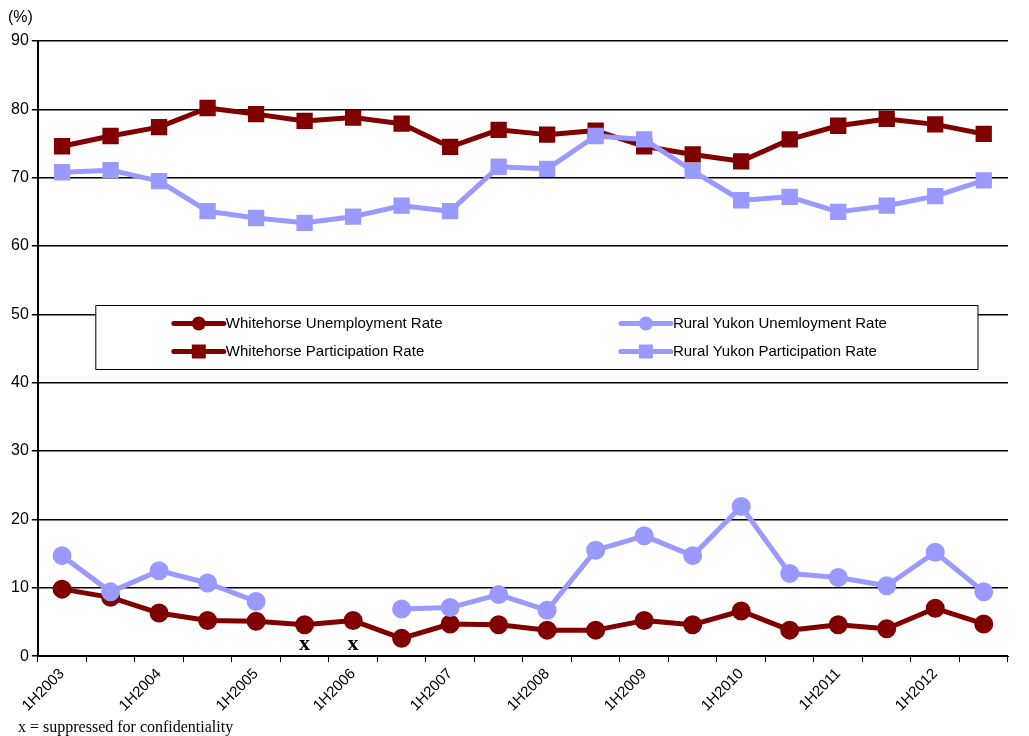  Describe the element at coordinates (126, 727) in the screenshot. I see `text: x = suppressed for confidentiality` at that location.